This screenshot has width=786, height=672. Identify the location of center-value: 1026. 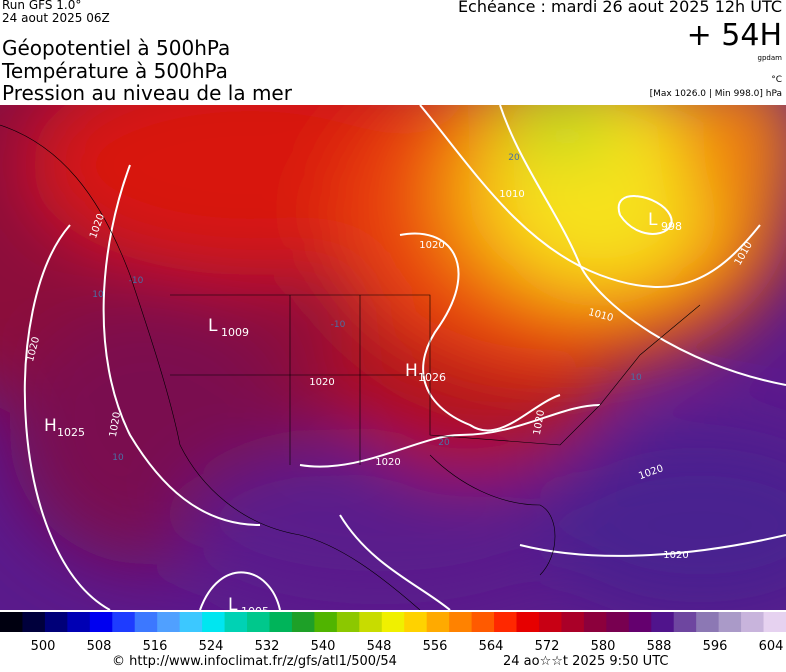
(432, 377).